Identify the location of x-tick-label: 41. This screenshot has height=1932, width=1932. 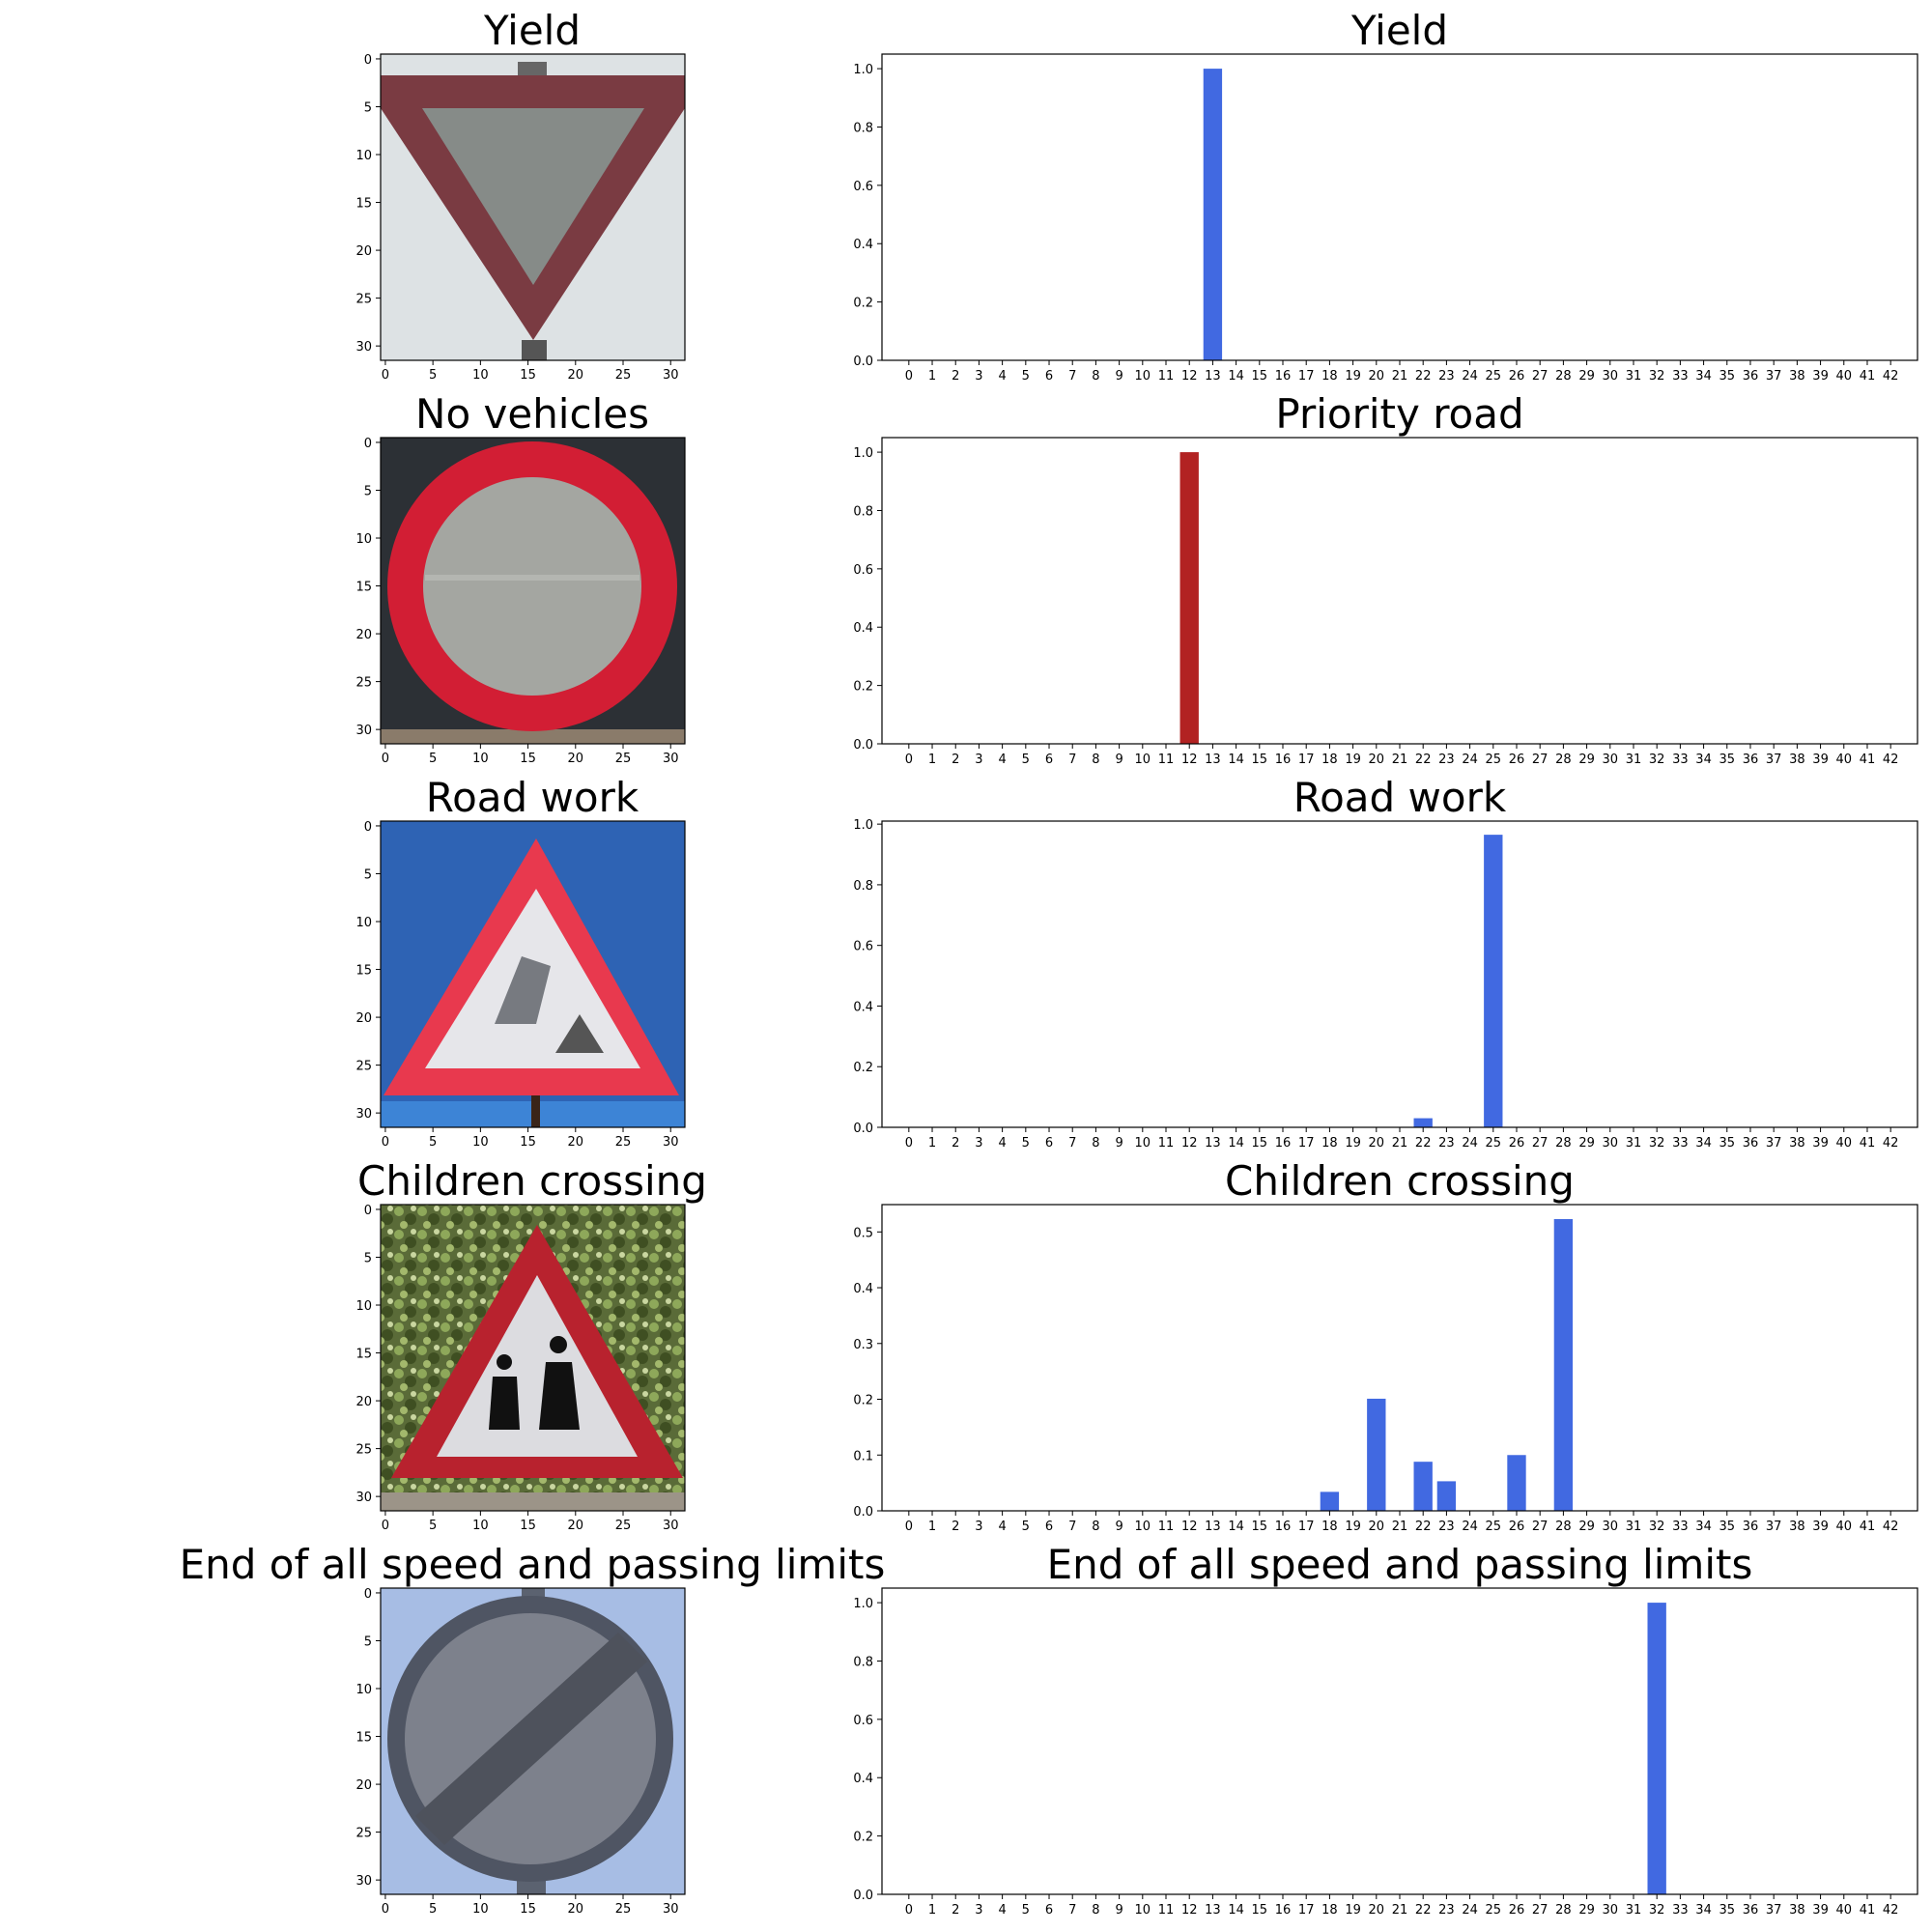
(1868, 1910).